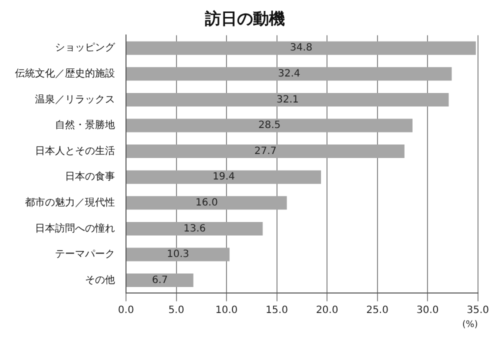 The width and height of the screenshot is (500, 338). Describe the element at coordinates (65, 73) in the screenshot. I see `y-tick-label: 伝統文化／歴史的施設` at that location.